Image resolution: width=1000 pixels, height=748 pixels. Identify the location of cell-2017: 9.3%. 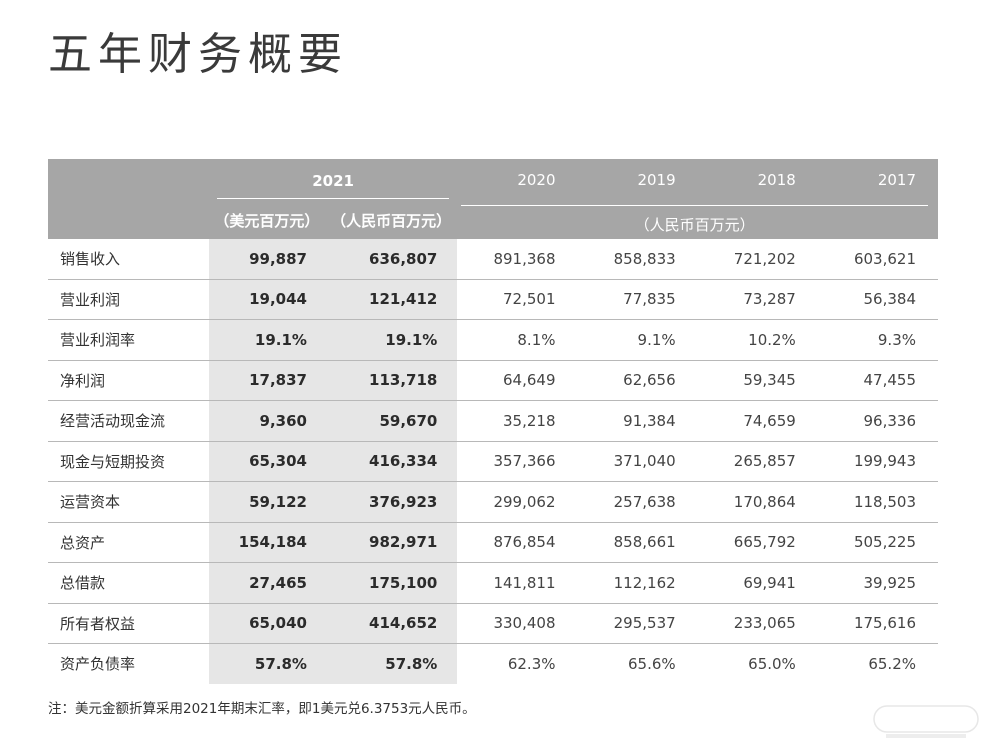
(877, 340).